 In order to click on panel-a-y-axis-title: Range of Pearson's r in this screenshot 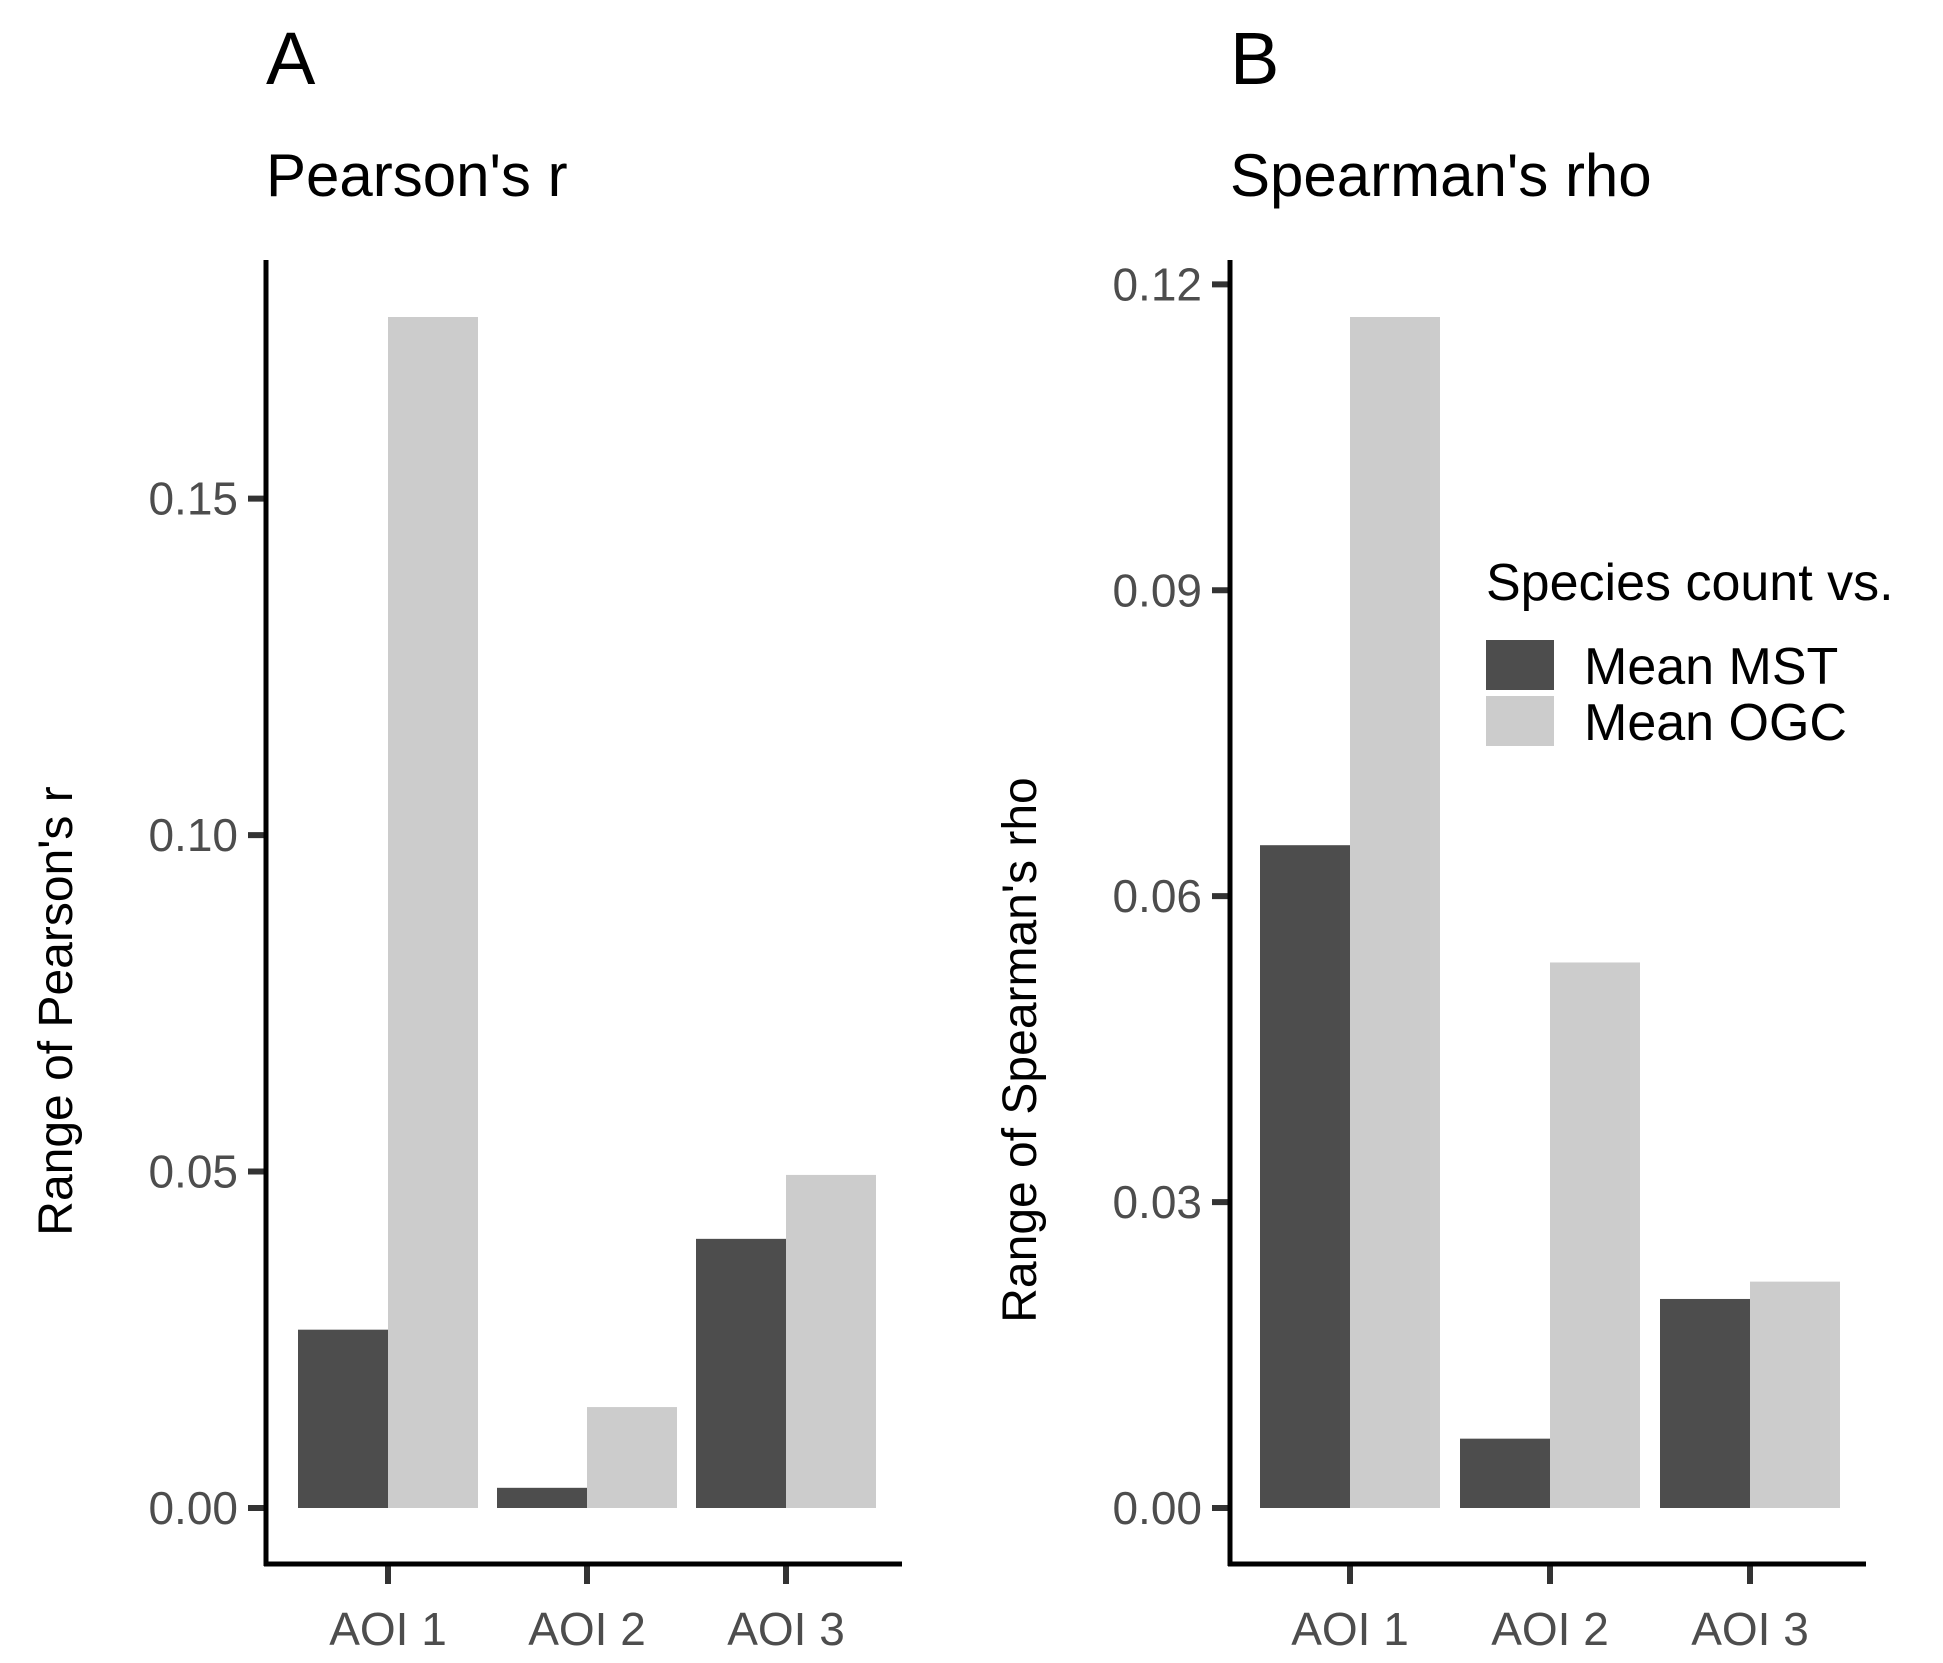, I will do `click(56, 1010)`.